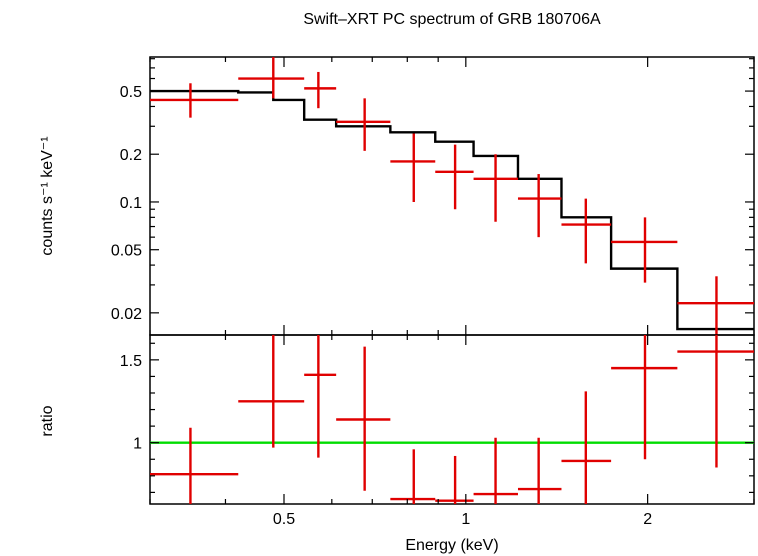 The image size is (758, 556). I want to click on top-y-axis-label: counts s⁻¹ keV⁻¹, so click(47, 195).